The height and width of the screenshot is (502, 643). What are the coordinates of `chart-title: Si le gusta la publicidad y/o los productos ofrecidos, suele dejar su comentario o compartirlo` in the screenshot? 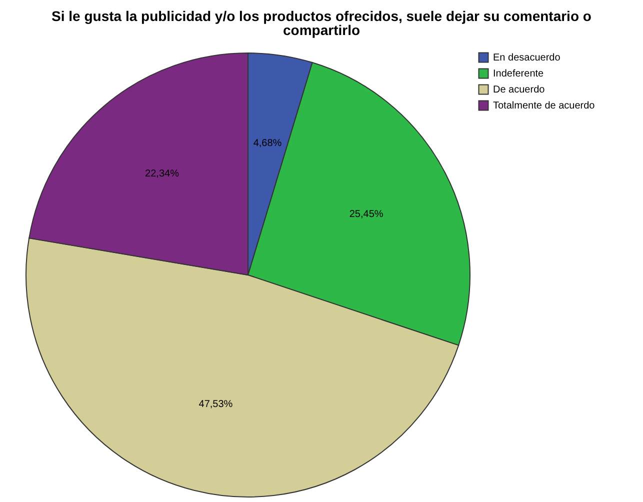 It's located at (322, 23).